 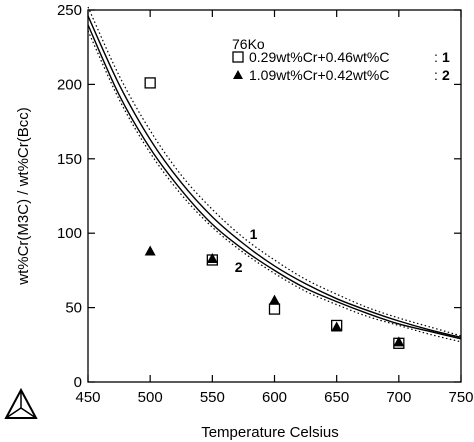 I want to click on x-tick-label: 700, so click(x=398, y=397).